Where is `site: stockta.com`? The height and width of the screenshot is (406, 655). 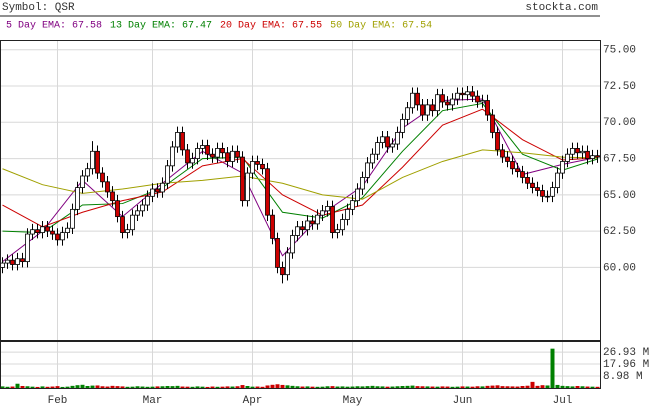 site: stockta.com is located at coordinates (561, 8).